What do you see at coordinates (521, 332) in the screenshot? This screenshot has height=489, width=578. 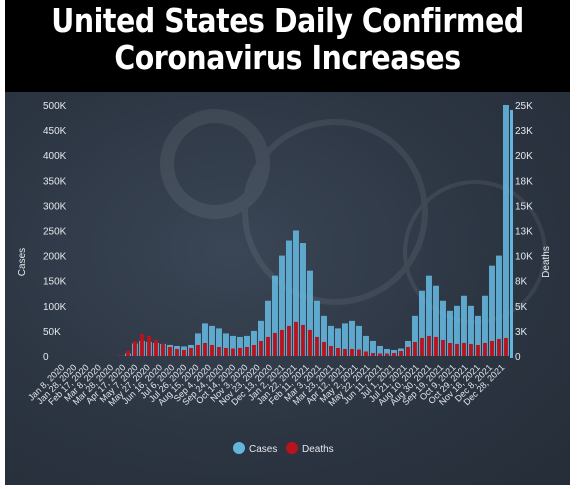 I see `y-tick-right: 3K` at bounding box center [521, 332].